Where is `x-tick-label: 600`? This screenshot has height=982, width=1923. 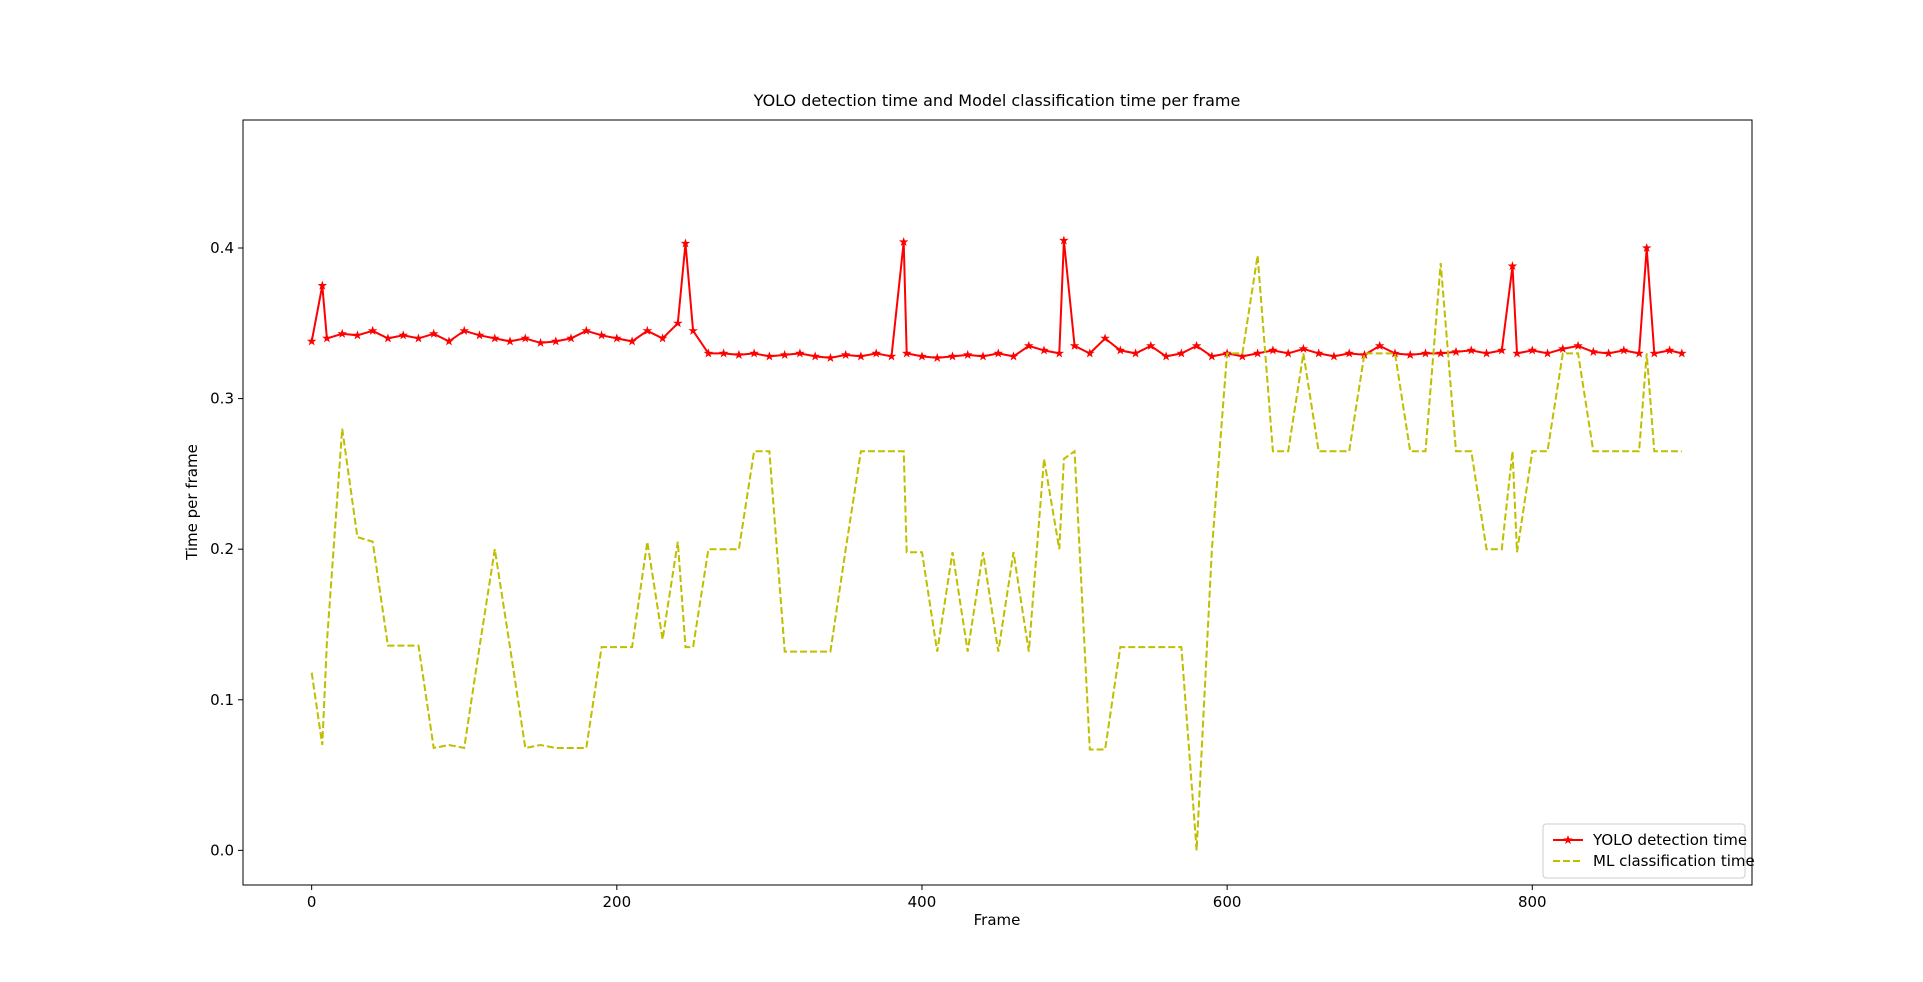 x-tick-label: 600 is located at coordinates (1227, 902).